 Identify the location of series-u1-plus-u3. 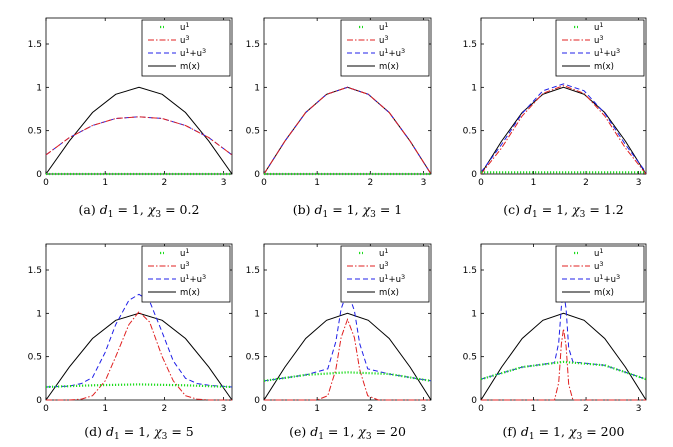
(563, 128).